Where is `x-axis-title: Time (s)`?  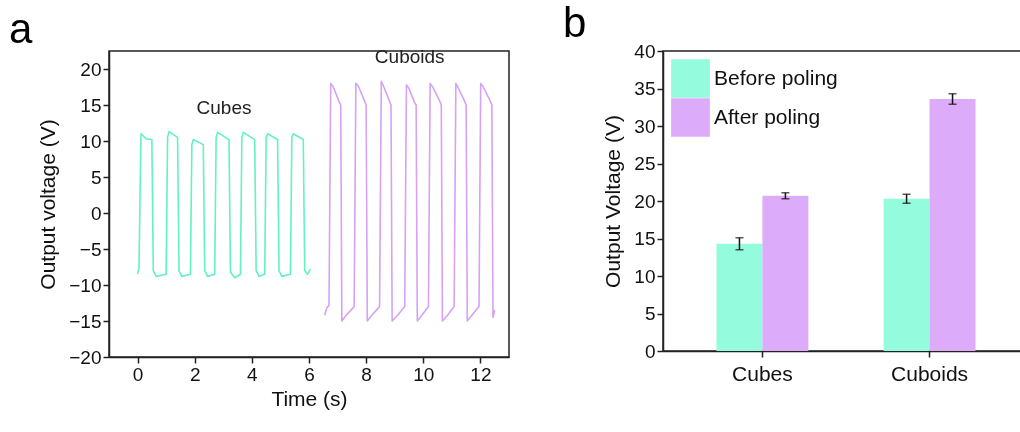
x-axis-title: Time (s) is located at coordinates (309, 398).